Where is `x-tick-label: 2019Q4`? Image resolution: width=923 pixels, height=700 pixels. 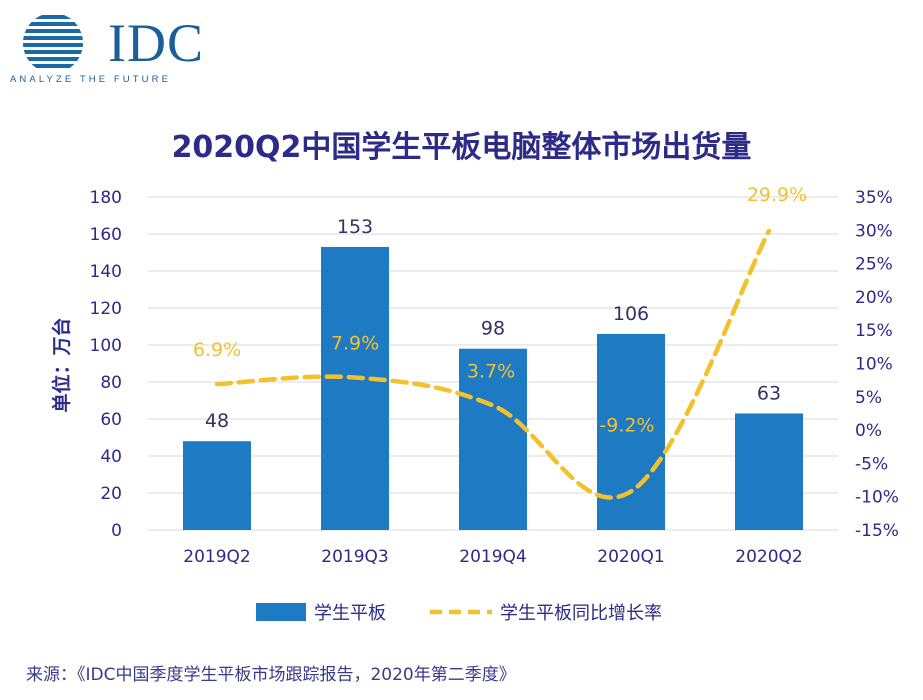 x-tick-label: 2019Q4 is located at coordinates (492, 557).